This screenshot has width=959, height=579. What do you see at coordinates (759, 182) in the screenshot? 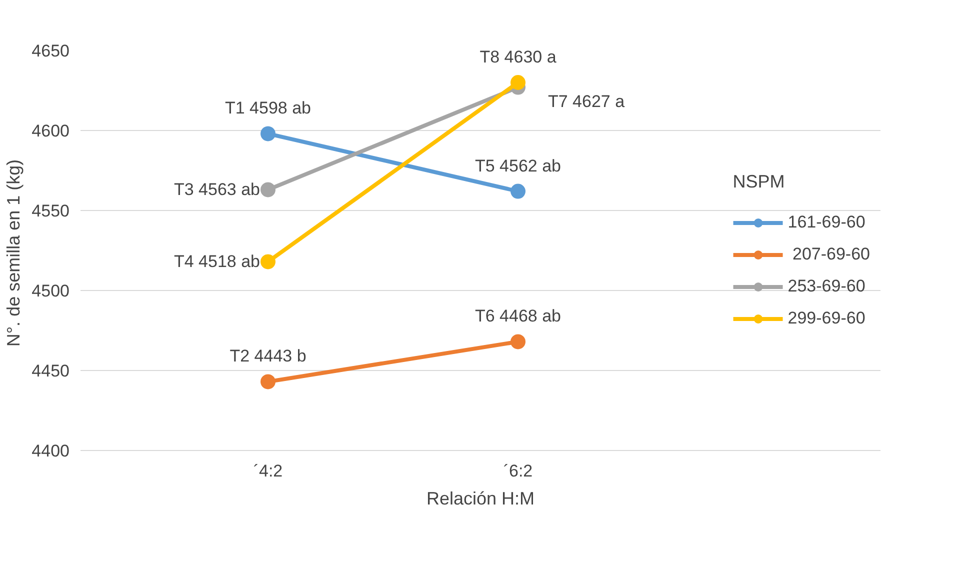
I see `legend-title: NSPM` at bounding box center [759, 182].